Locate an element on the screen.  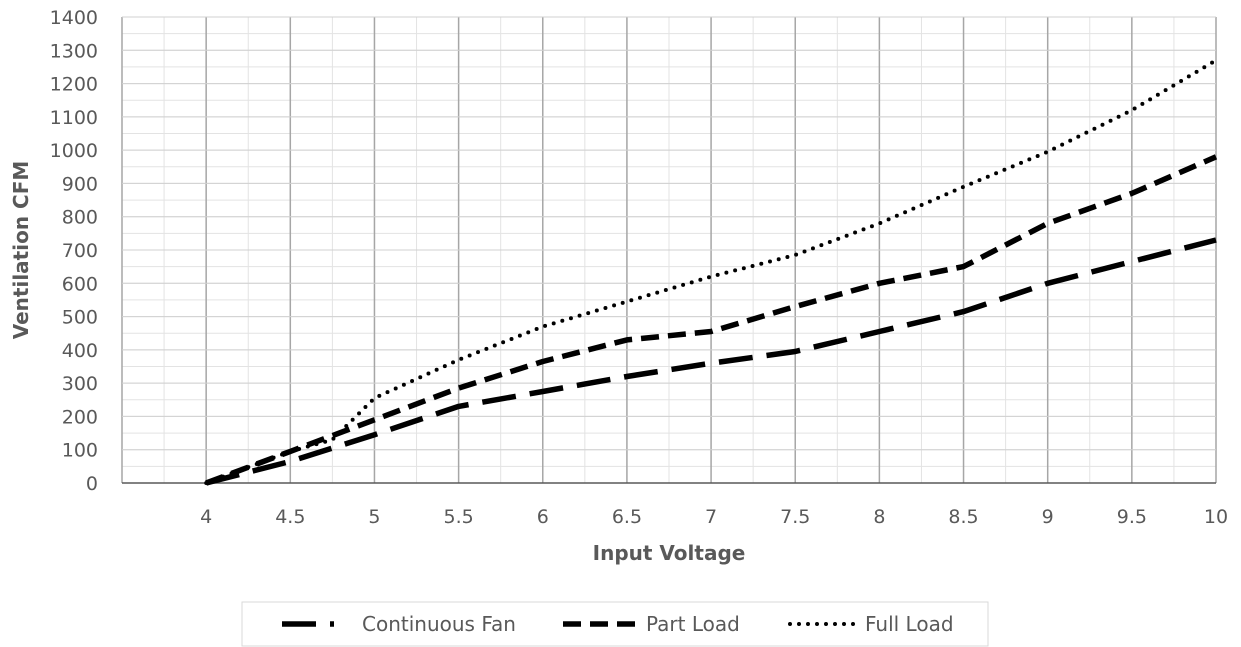
y-tick-label: 1200 is located at coordinates (74, 85).